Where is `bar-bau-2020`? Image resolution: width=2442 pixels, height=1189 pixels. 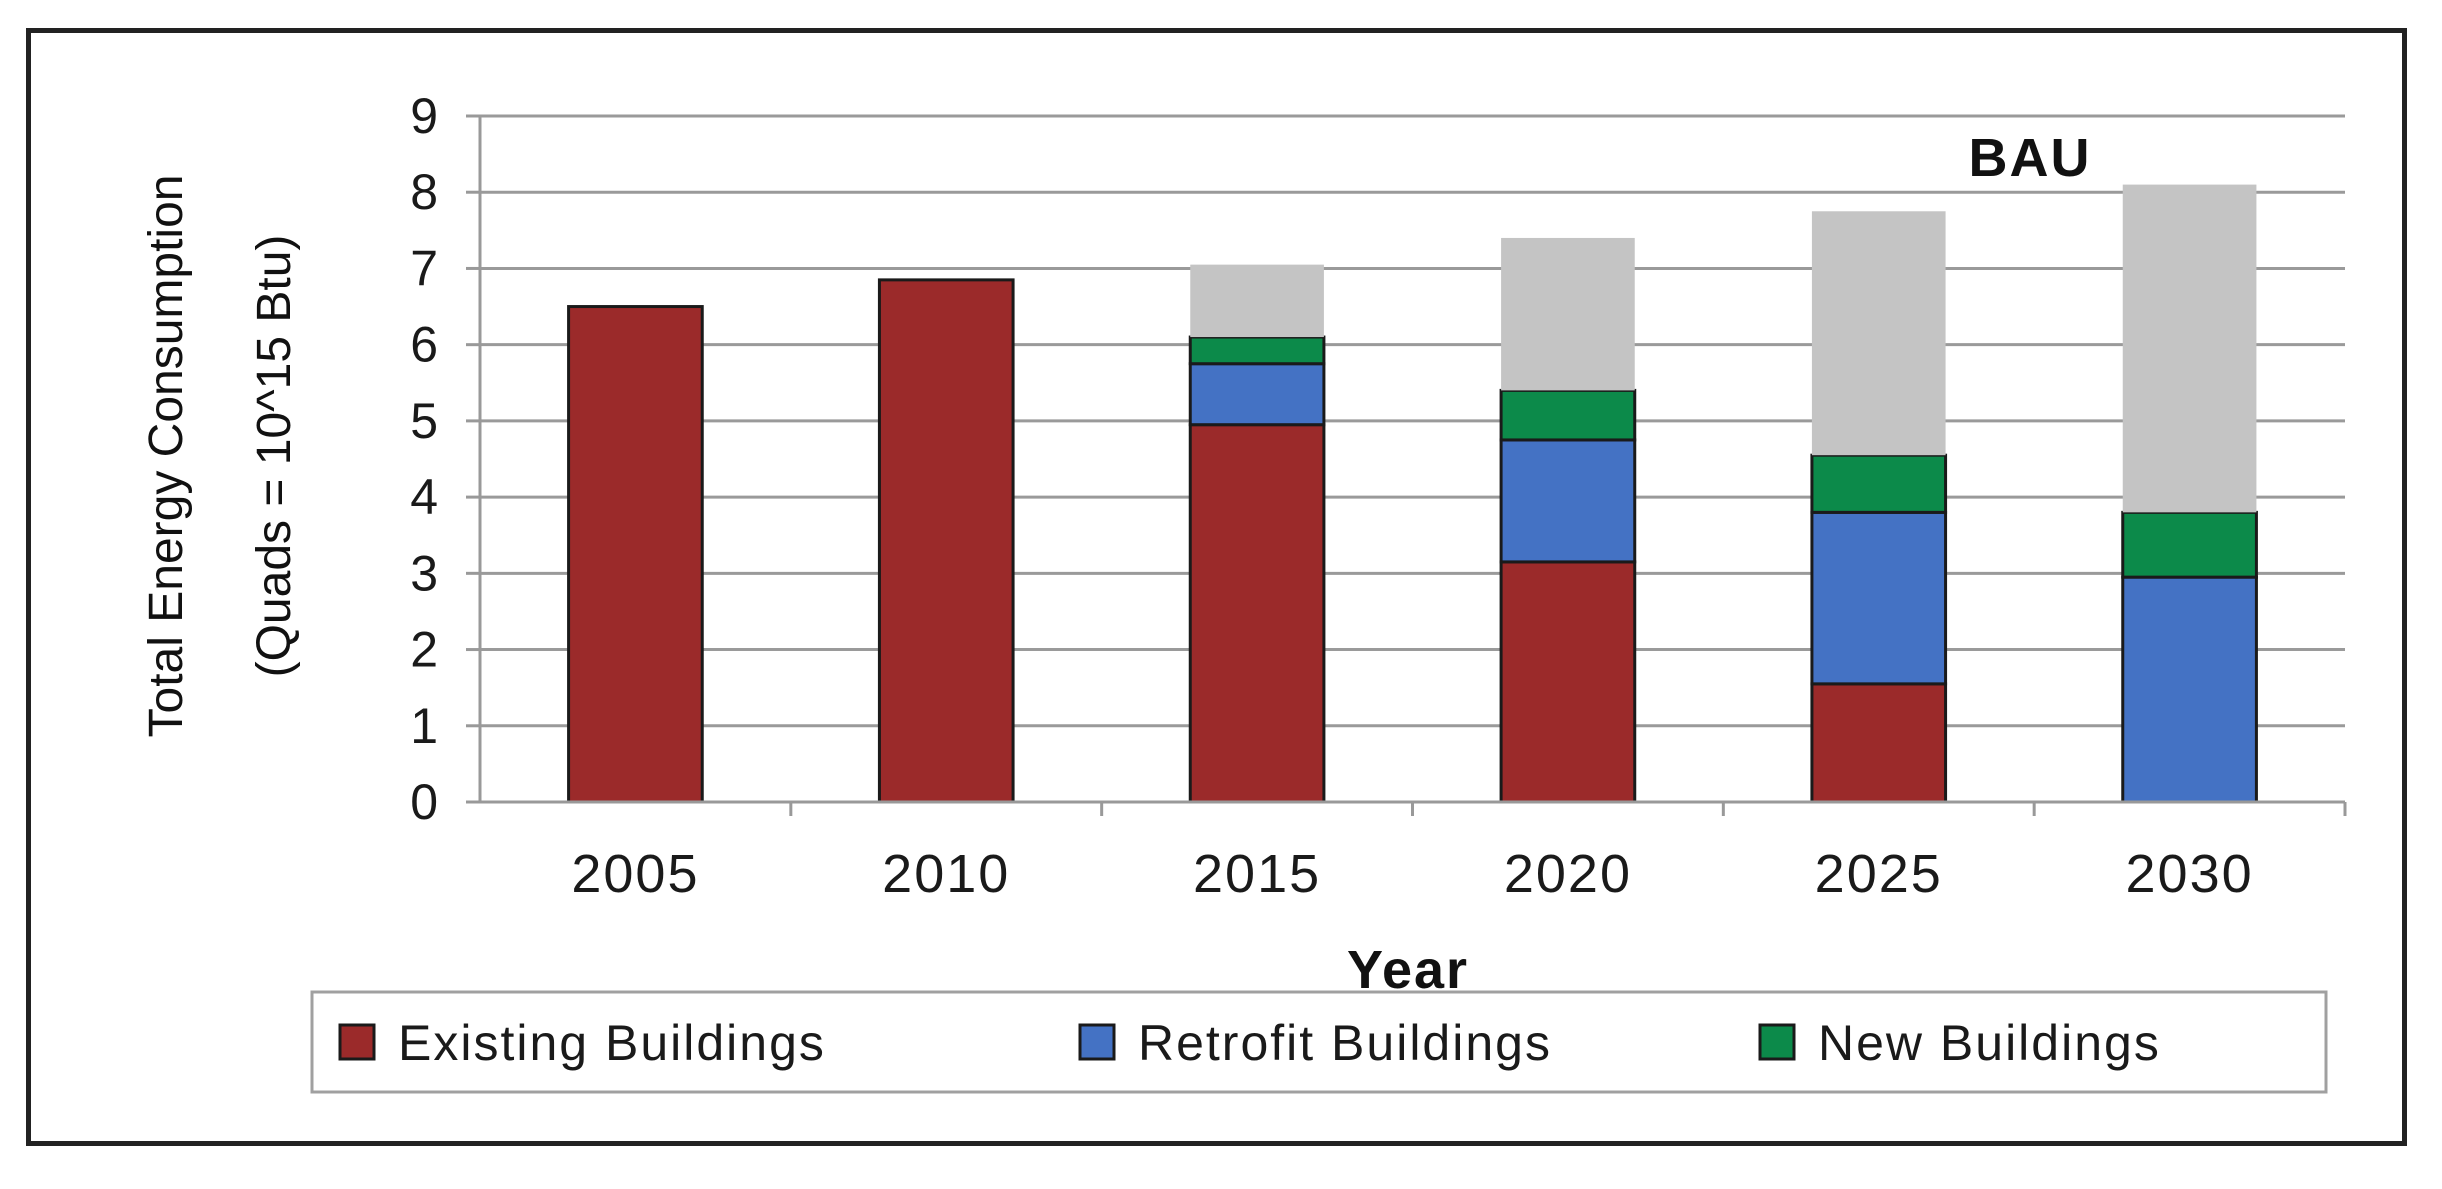 bar-bau-2020 is located at coordinates (1568, 314).